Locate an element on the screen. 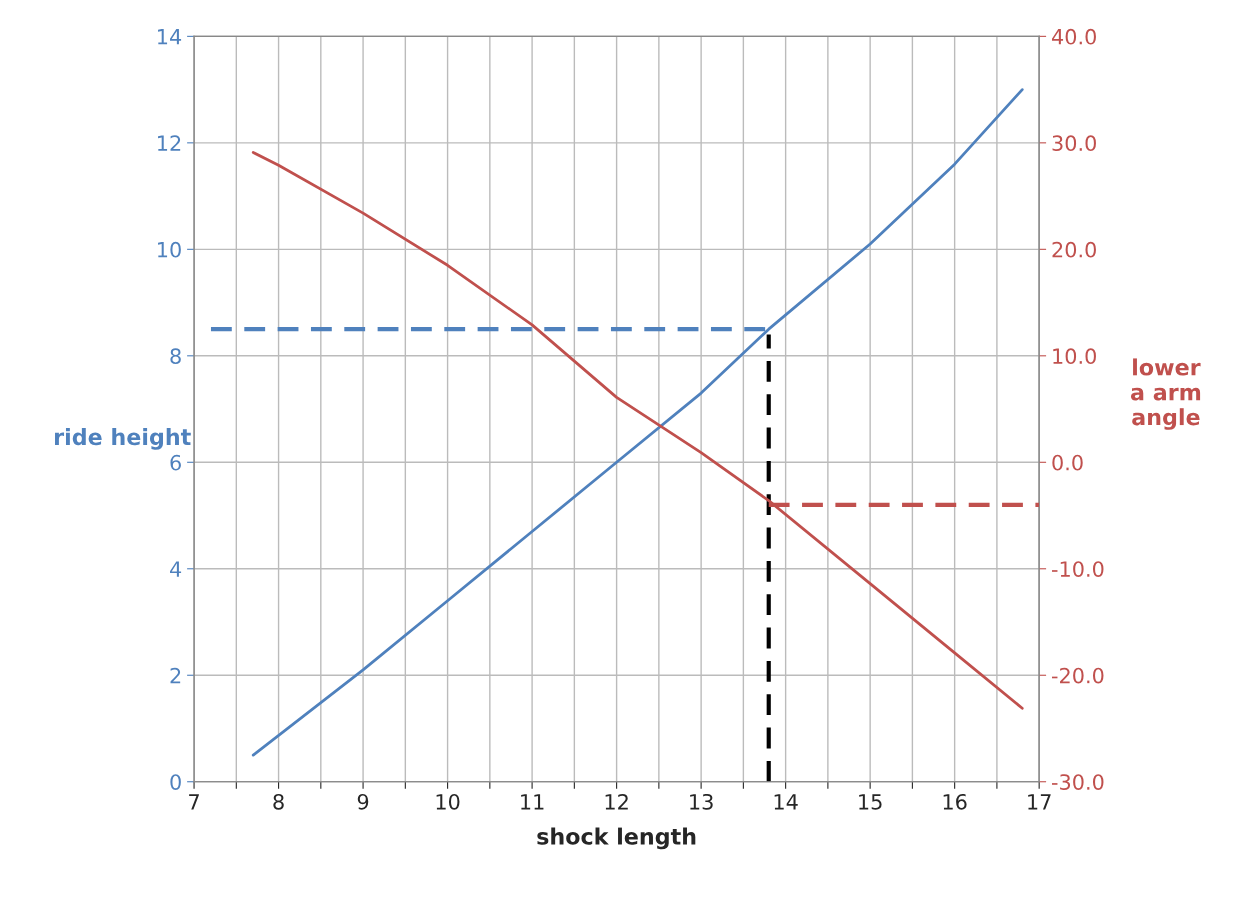 This screenshot has height=909, width=1252. y-tick-label: 4 is located at coordinates (176, 569).